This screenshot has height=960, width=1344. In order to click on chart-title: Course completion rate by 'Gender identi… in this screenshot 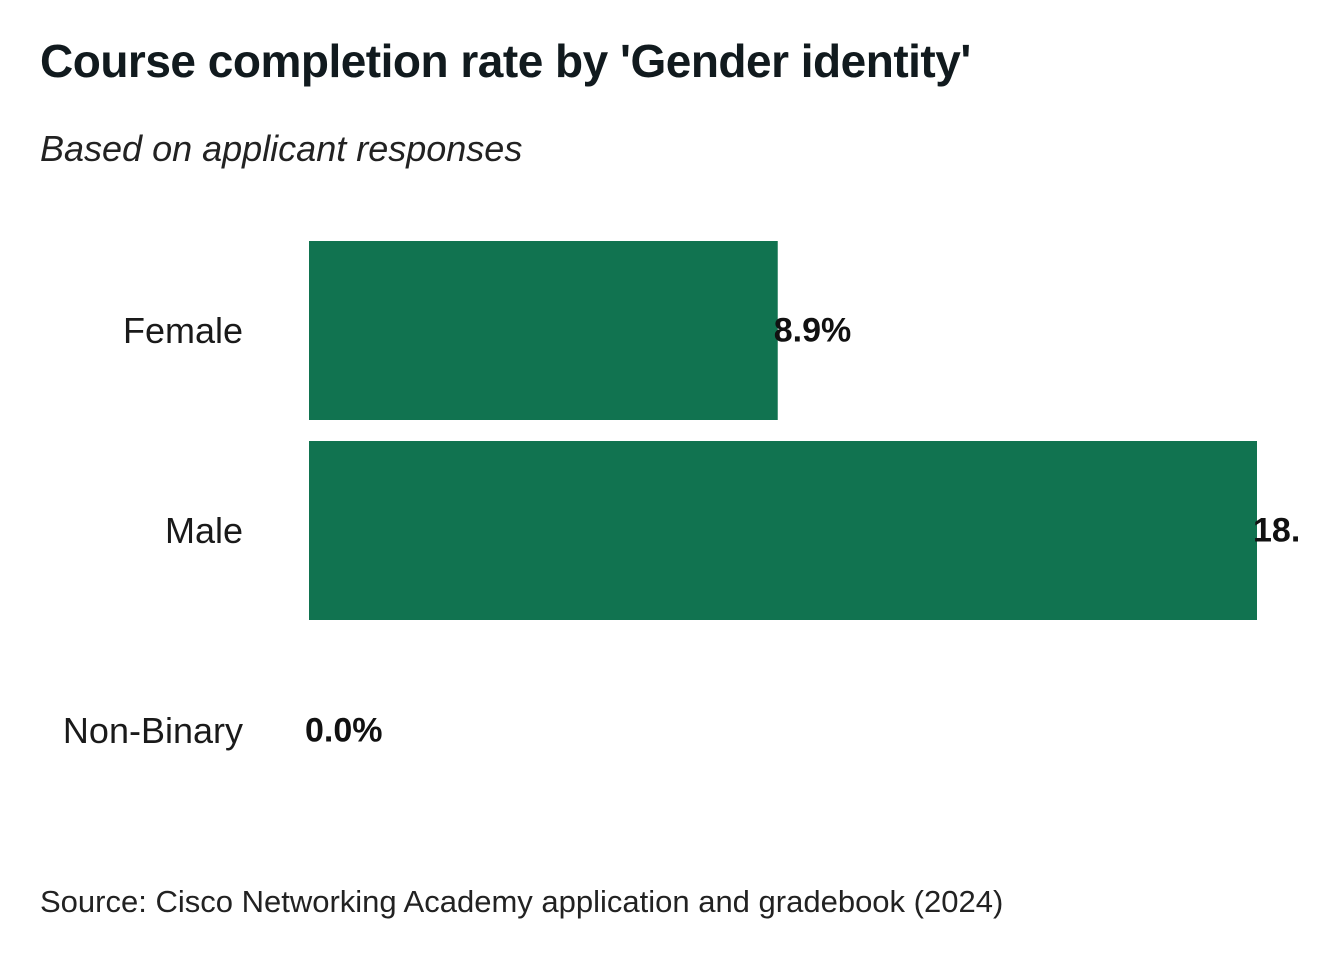, I will do `click(505, 61)`.